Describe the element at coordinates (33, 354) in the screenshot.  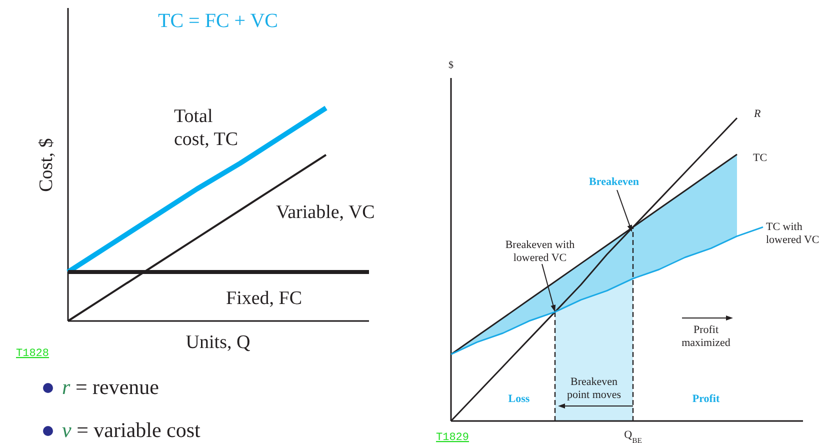
I see `text: T1828` at that location.